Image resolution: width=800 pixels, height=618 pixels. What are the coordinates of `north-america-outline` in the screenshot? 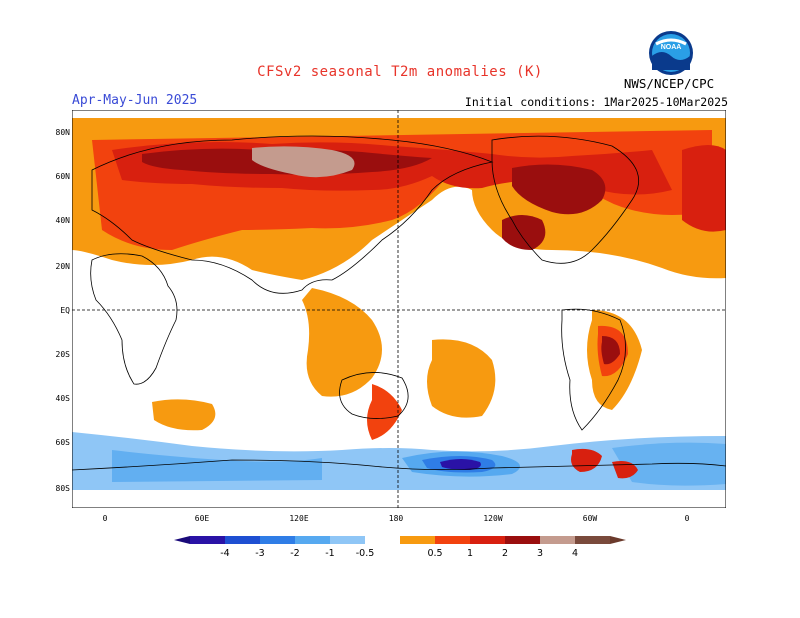 It's located at (565, 199).